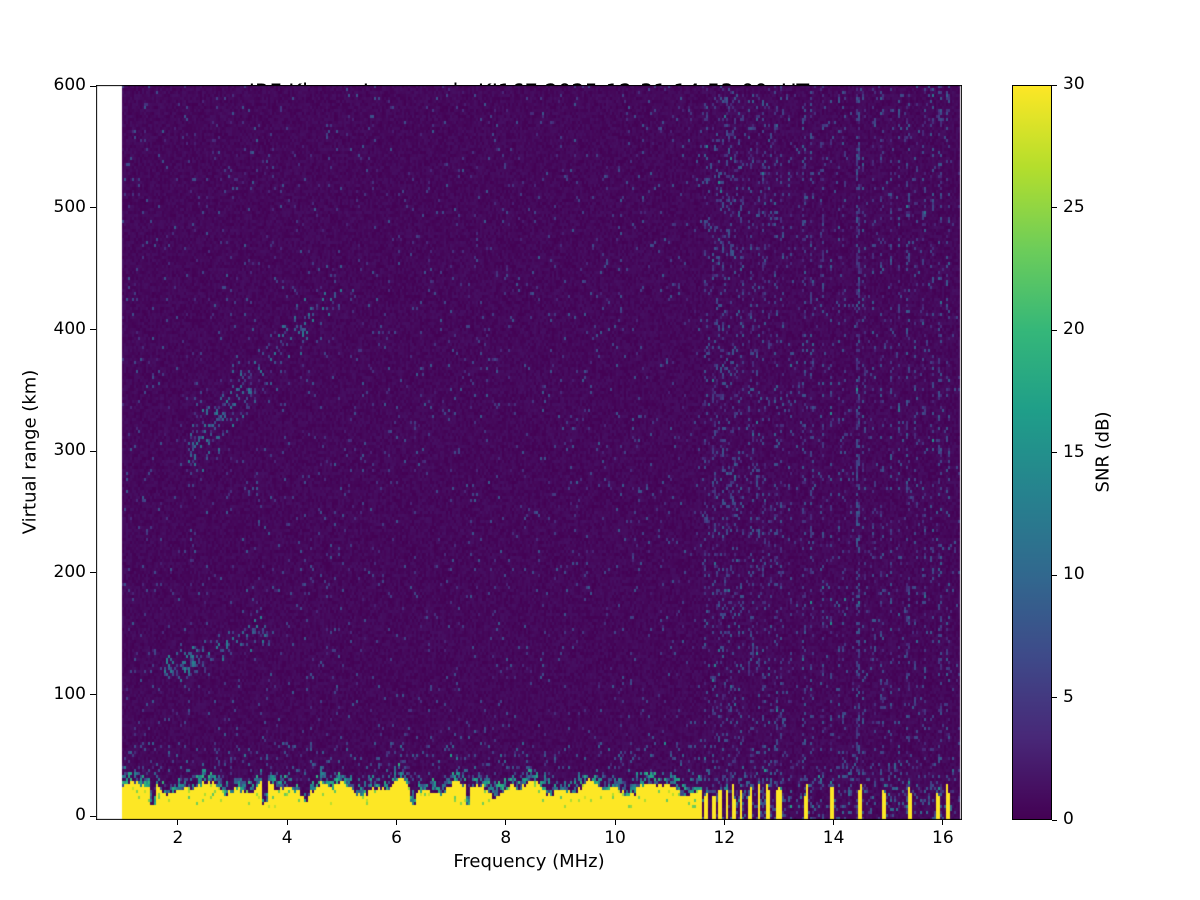 This screenshot has height=900, width=1200. I want to click on colorbar, so click(1032, 452).